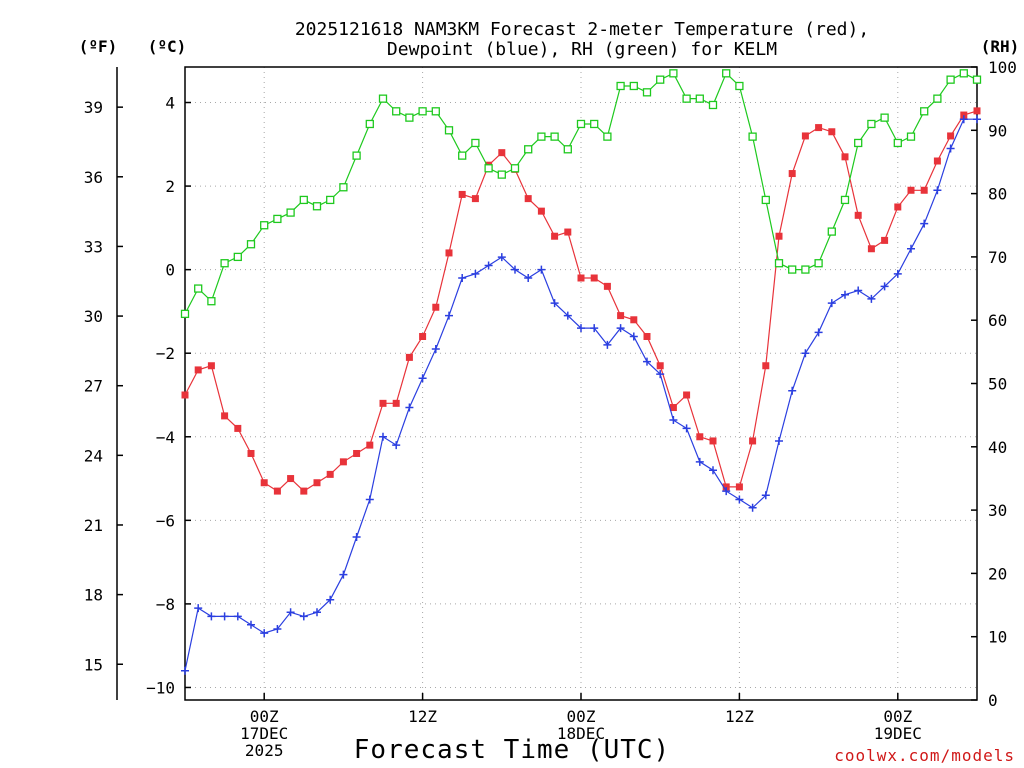 Image resolution: width=1024 pixels, height=768 pixels. Describe the element at coordinates (739, 716) in the screenshot. I see `time-tick-label: 12Z` at that location.